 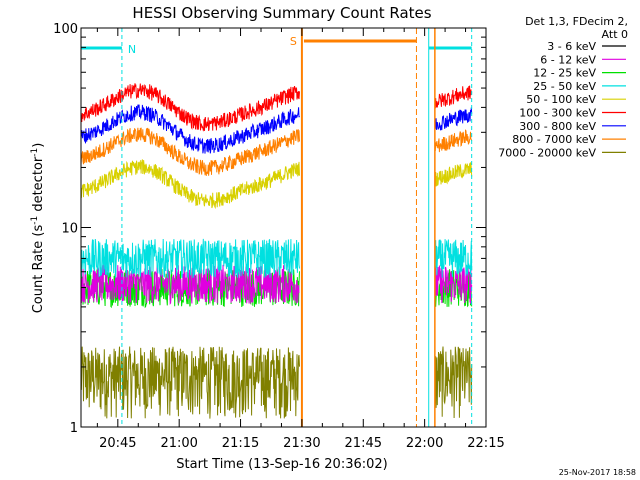 I want to click on y-tick-label: 10, so click(x=69, y=229).